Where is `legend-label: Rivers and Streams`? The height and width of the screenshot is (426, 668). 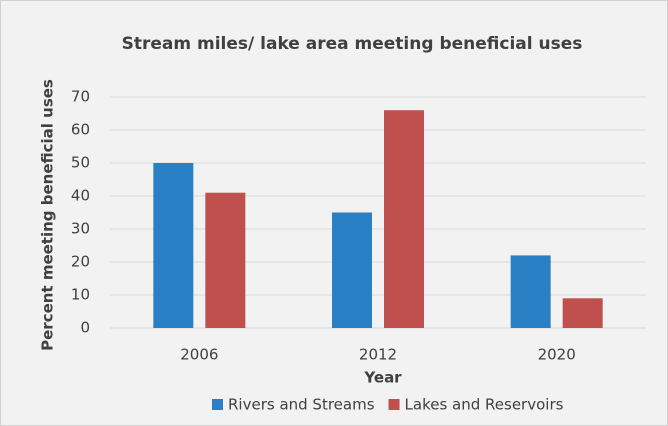
legend-label: Rivers and Streams is located at coordinates (301, 405).